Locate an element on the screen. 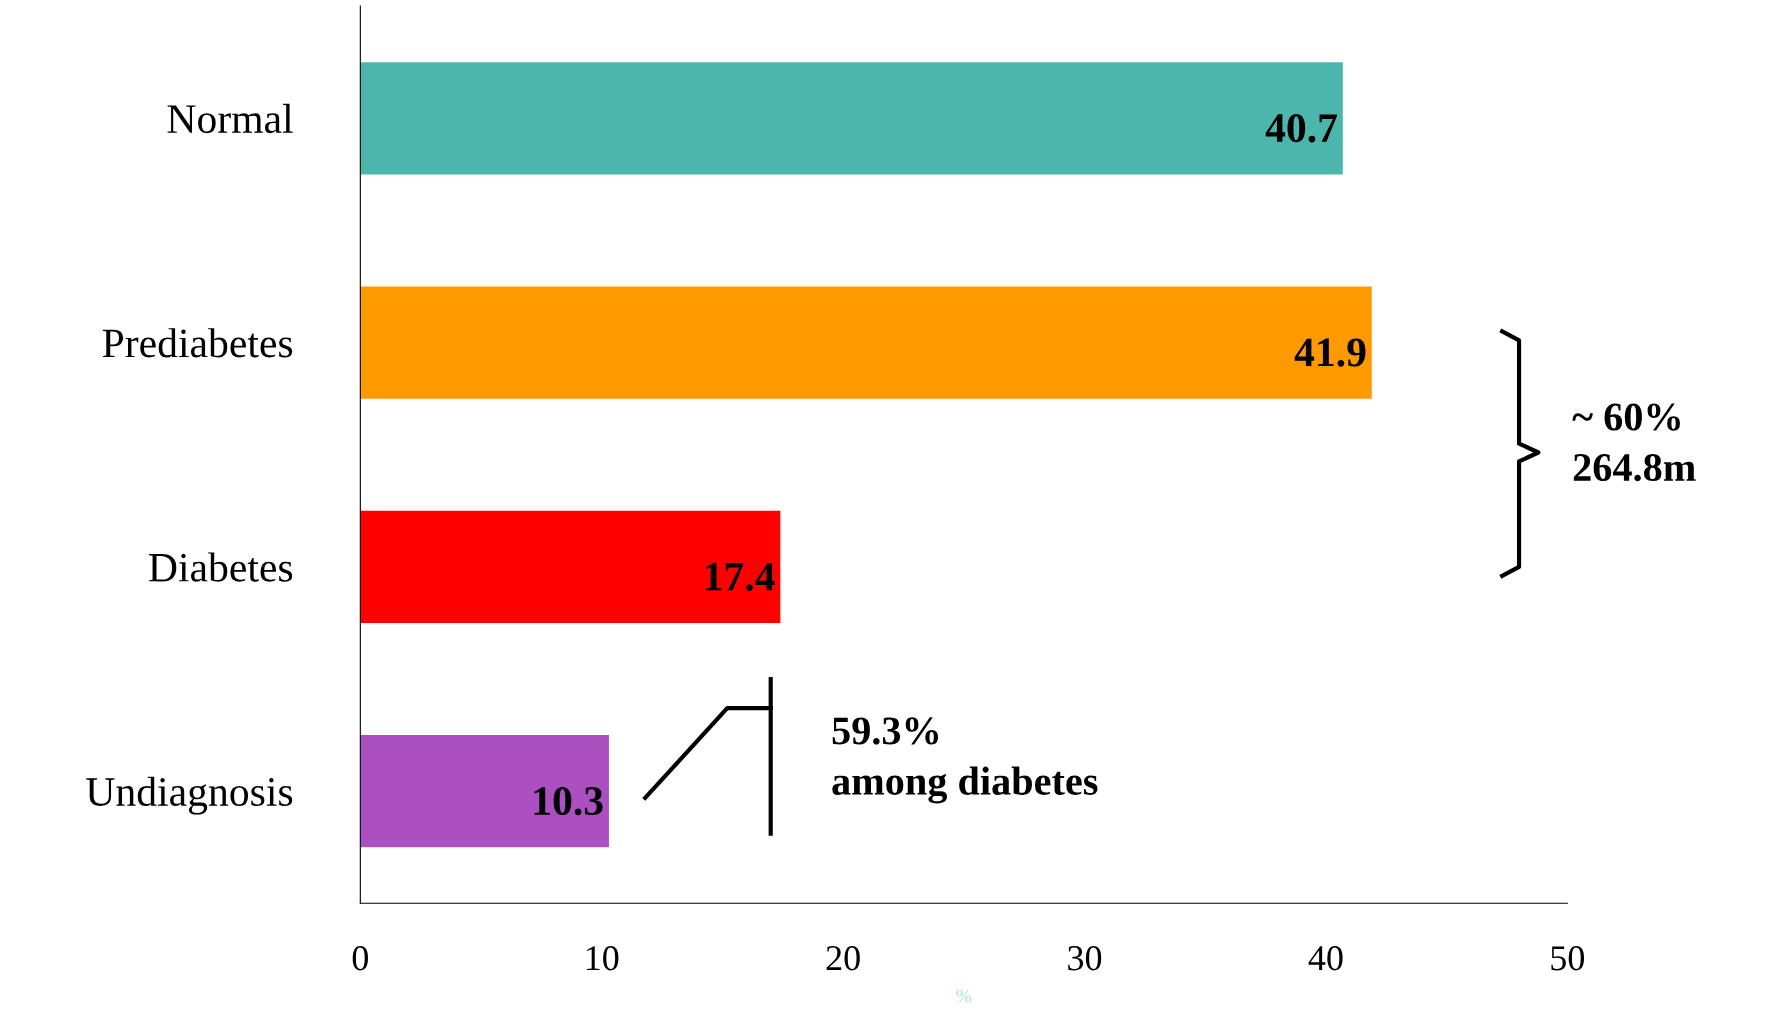  x-tick-label: 30 is located at coordinates (1085, 958).